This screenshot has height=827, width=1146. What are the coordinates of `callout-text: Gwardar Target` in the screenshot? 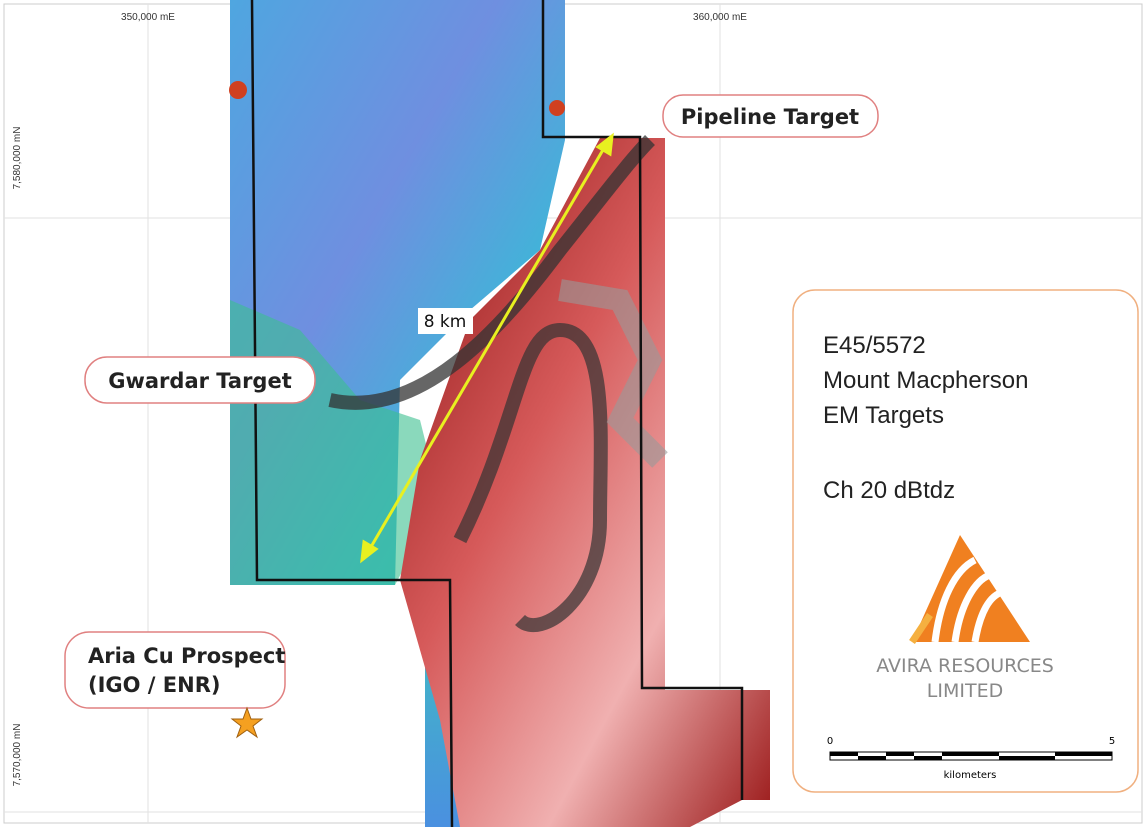 It's located at (200, 381).